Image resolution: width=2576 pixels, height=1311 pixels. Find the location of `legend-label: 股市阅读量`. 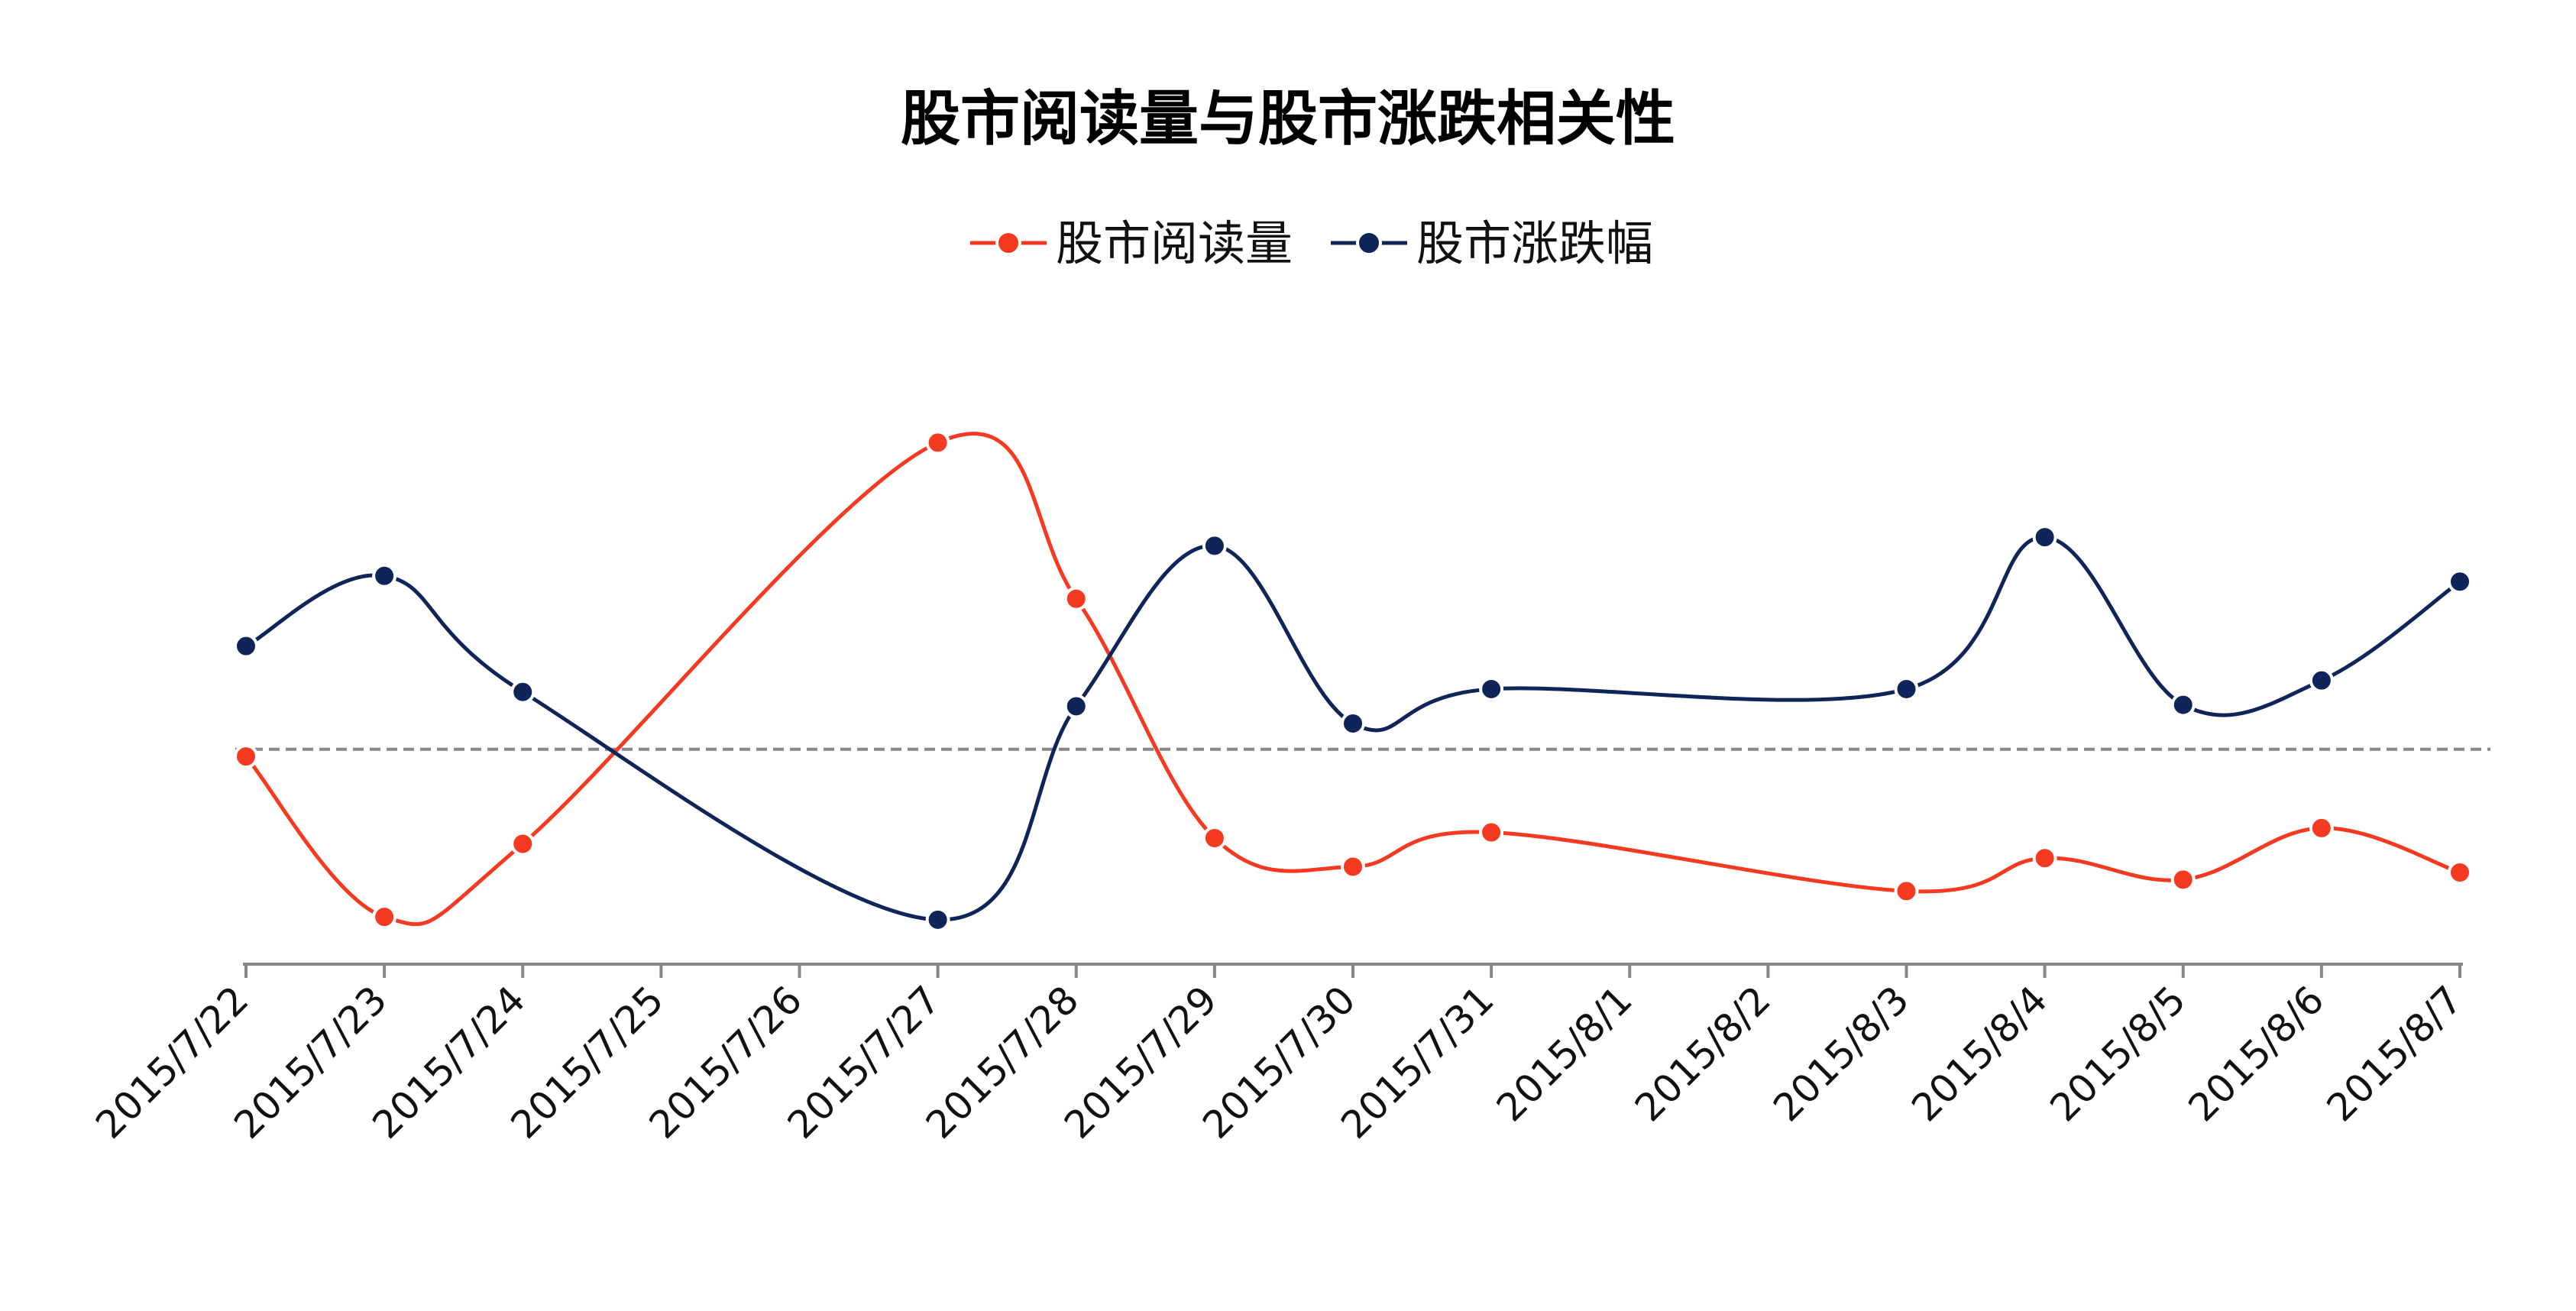

legend-label: 股市阅读量 is located at coordinates (1174, 243).